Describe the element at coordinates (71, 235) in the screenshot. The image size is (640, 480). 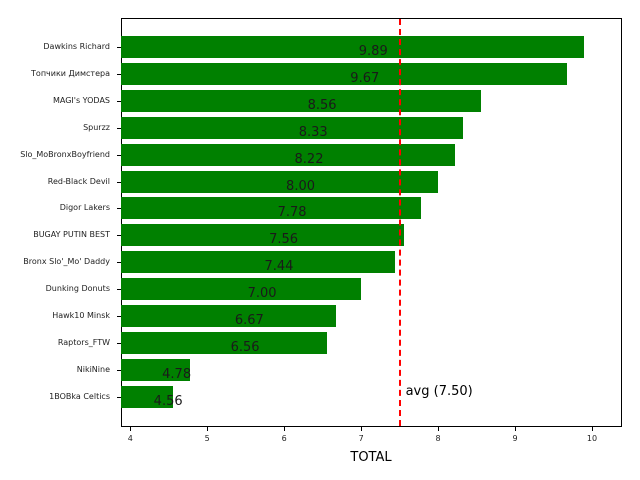
I see `y-tick-label: BUGAY PUTIN BEST` at that location.